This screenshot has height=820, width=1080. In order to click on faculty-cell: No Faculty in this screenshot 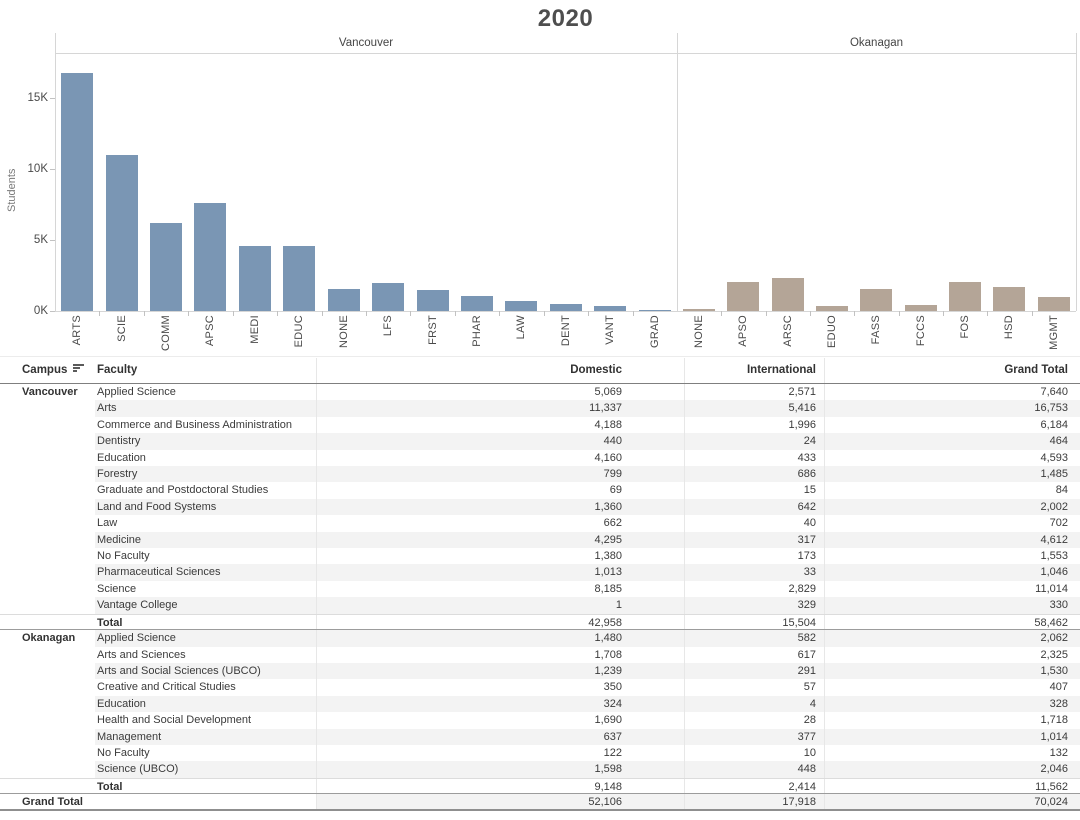, I will do `click(123, 752)`.